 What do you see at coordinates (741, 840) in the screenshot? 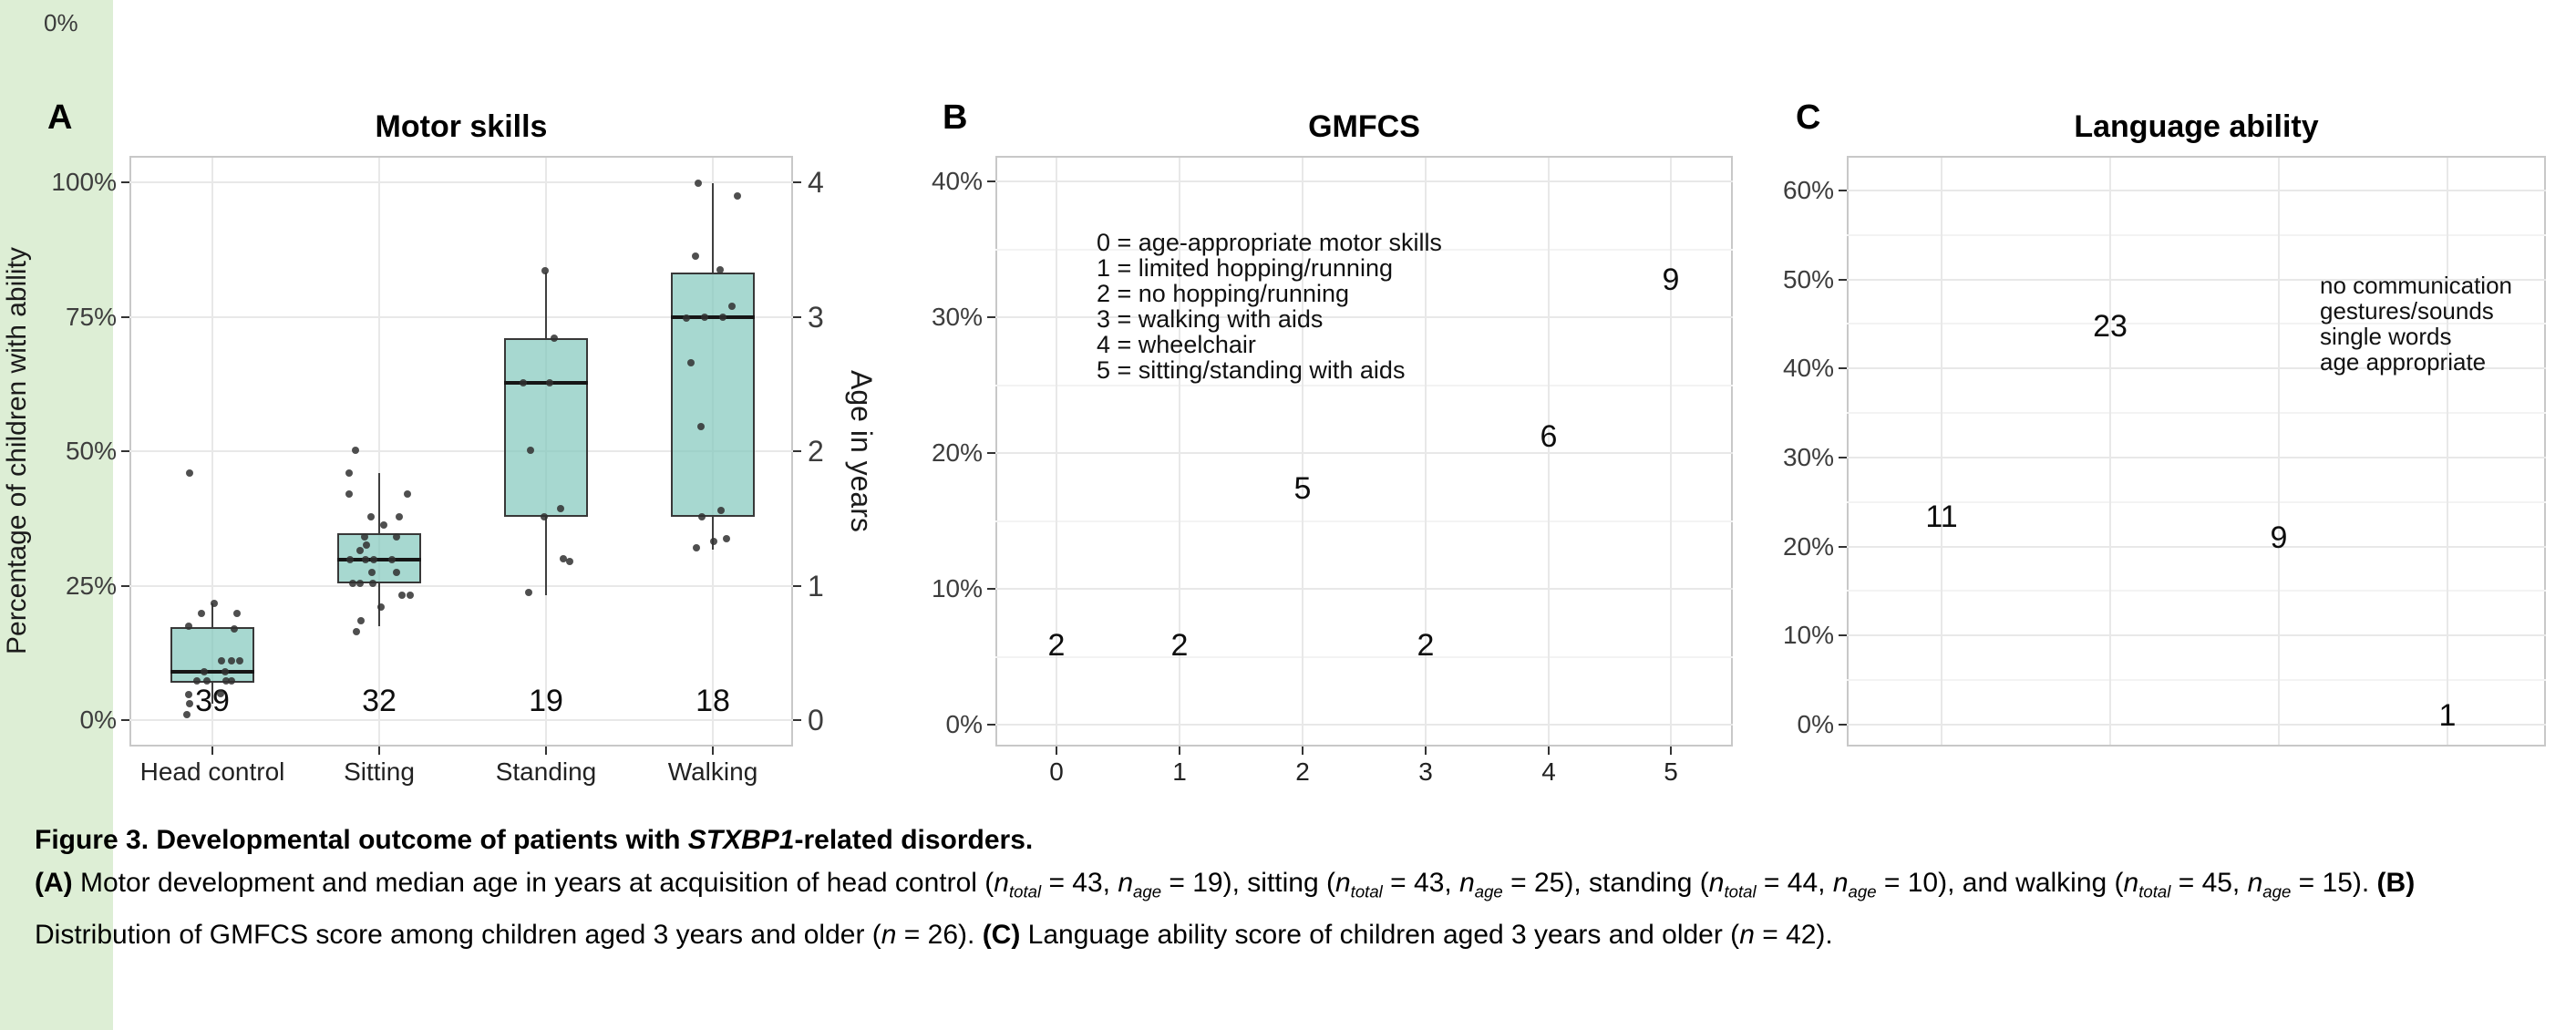
I see `caption-segment: STXBP1` at bounding box center [741, 840].